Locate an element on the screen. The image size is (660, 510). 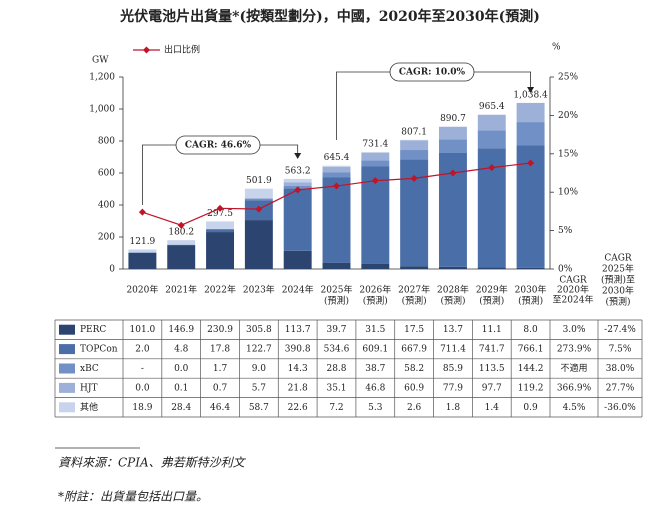
table-cell: 77.9 is located at coordinates (453, 388).